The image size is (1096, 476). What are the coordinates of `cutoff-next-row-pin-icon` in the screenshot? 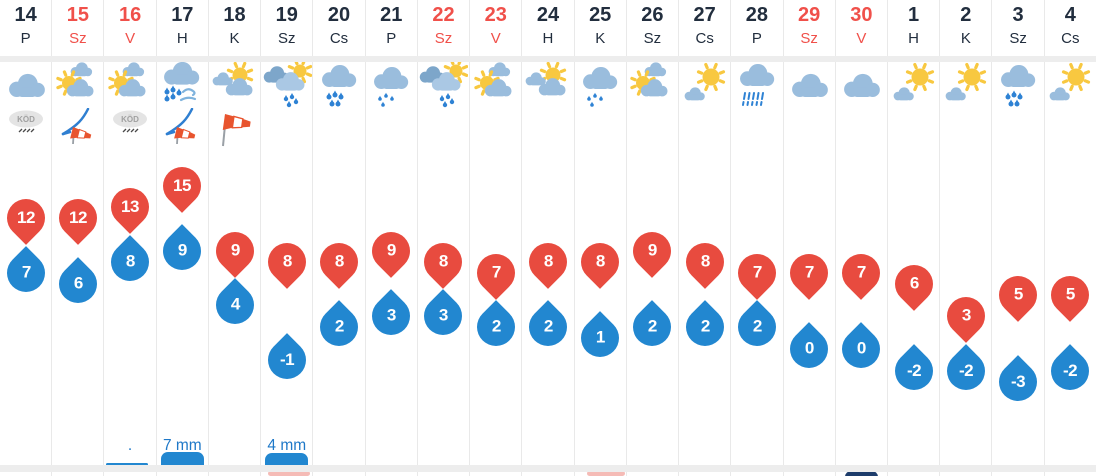 It's located at (606, 473).